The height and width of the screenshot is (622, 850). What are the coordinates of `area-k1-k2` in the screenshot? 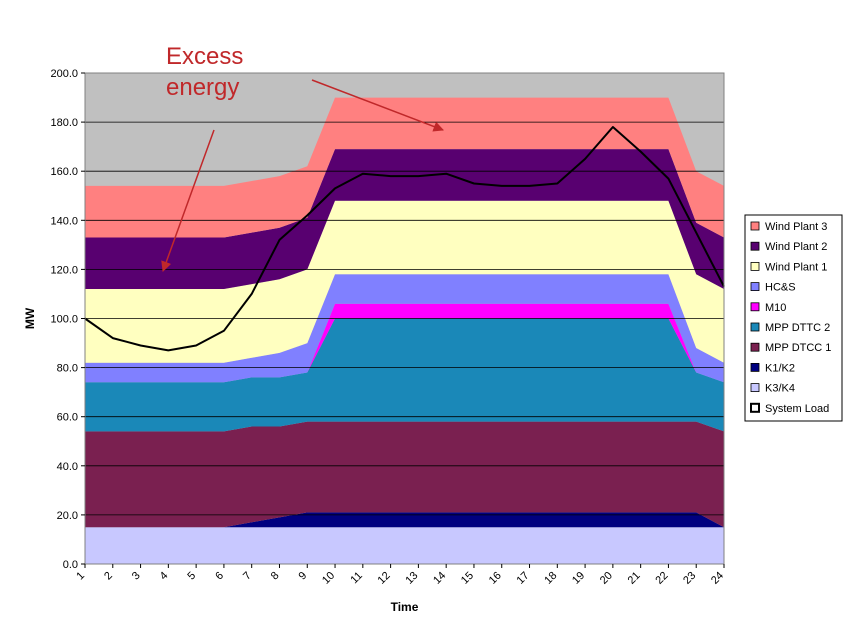 It's located at (404, 520).